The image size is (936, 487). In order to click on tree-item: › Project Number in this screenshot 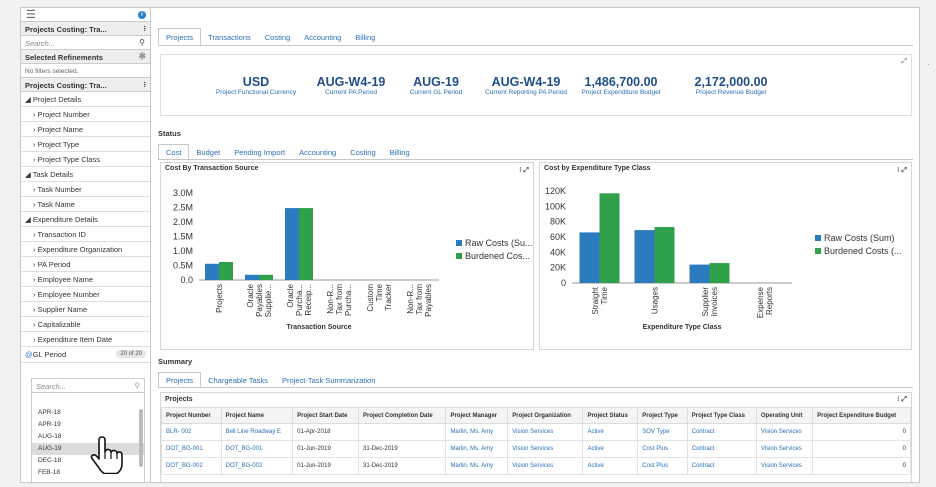, I will do `click(85, 114)`.